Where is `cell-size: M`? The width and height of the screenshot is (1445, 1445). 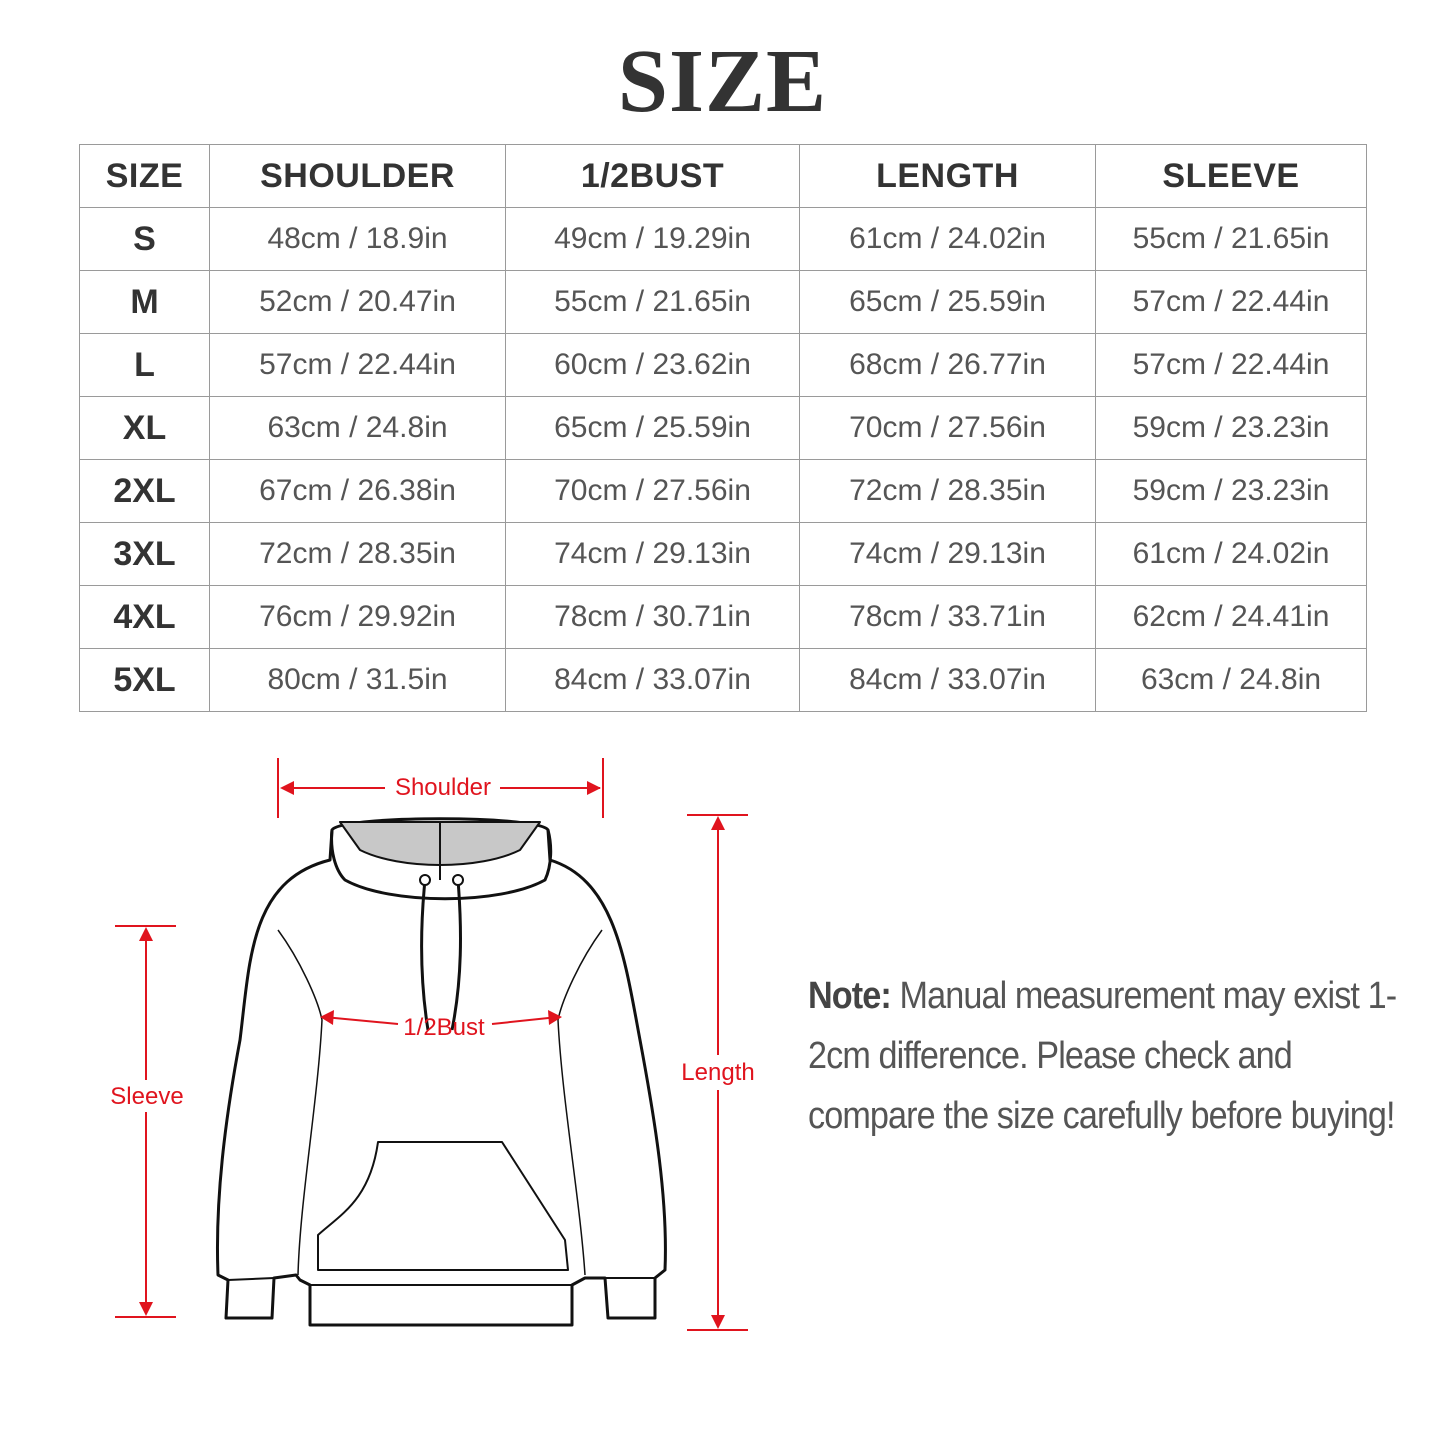 cell-size: M is located at coordinates (144, 302).